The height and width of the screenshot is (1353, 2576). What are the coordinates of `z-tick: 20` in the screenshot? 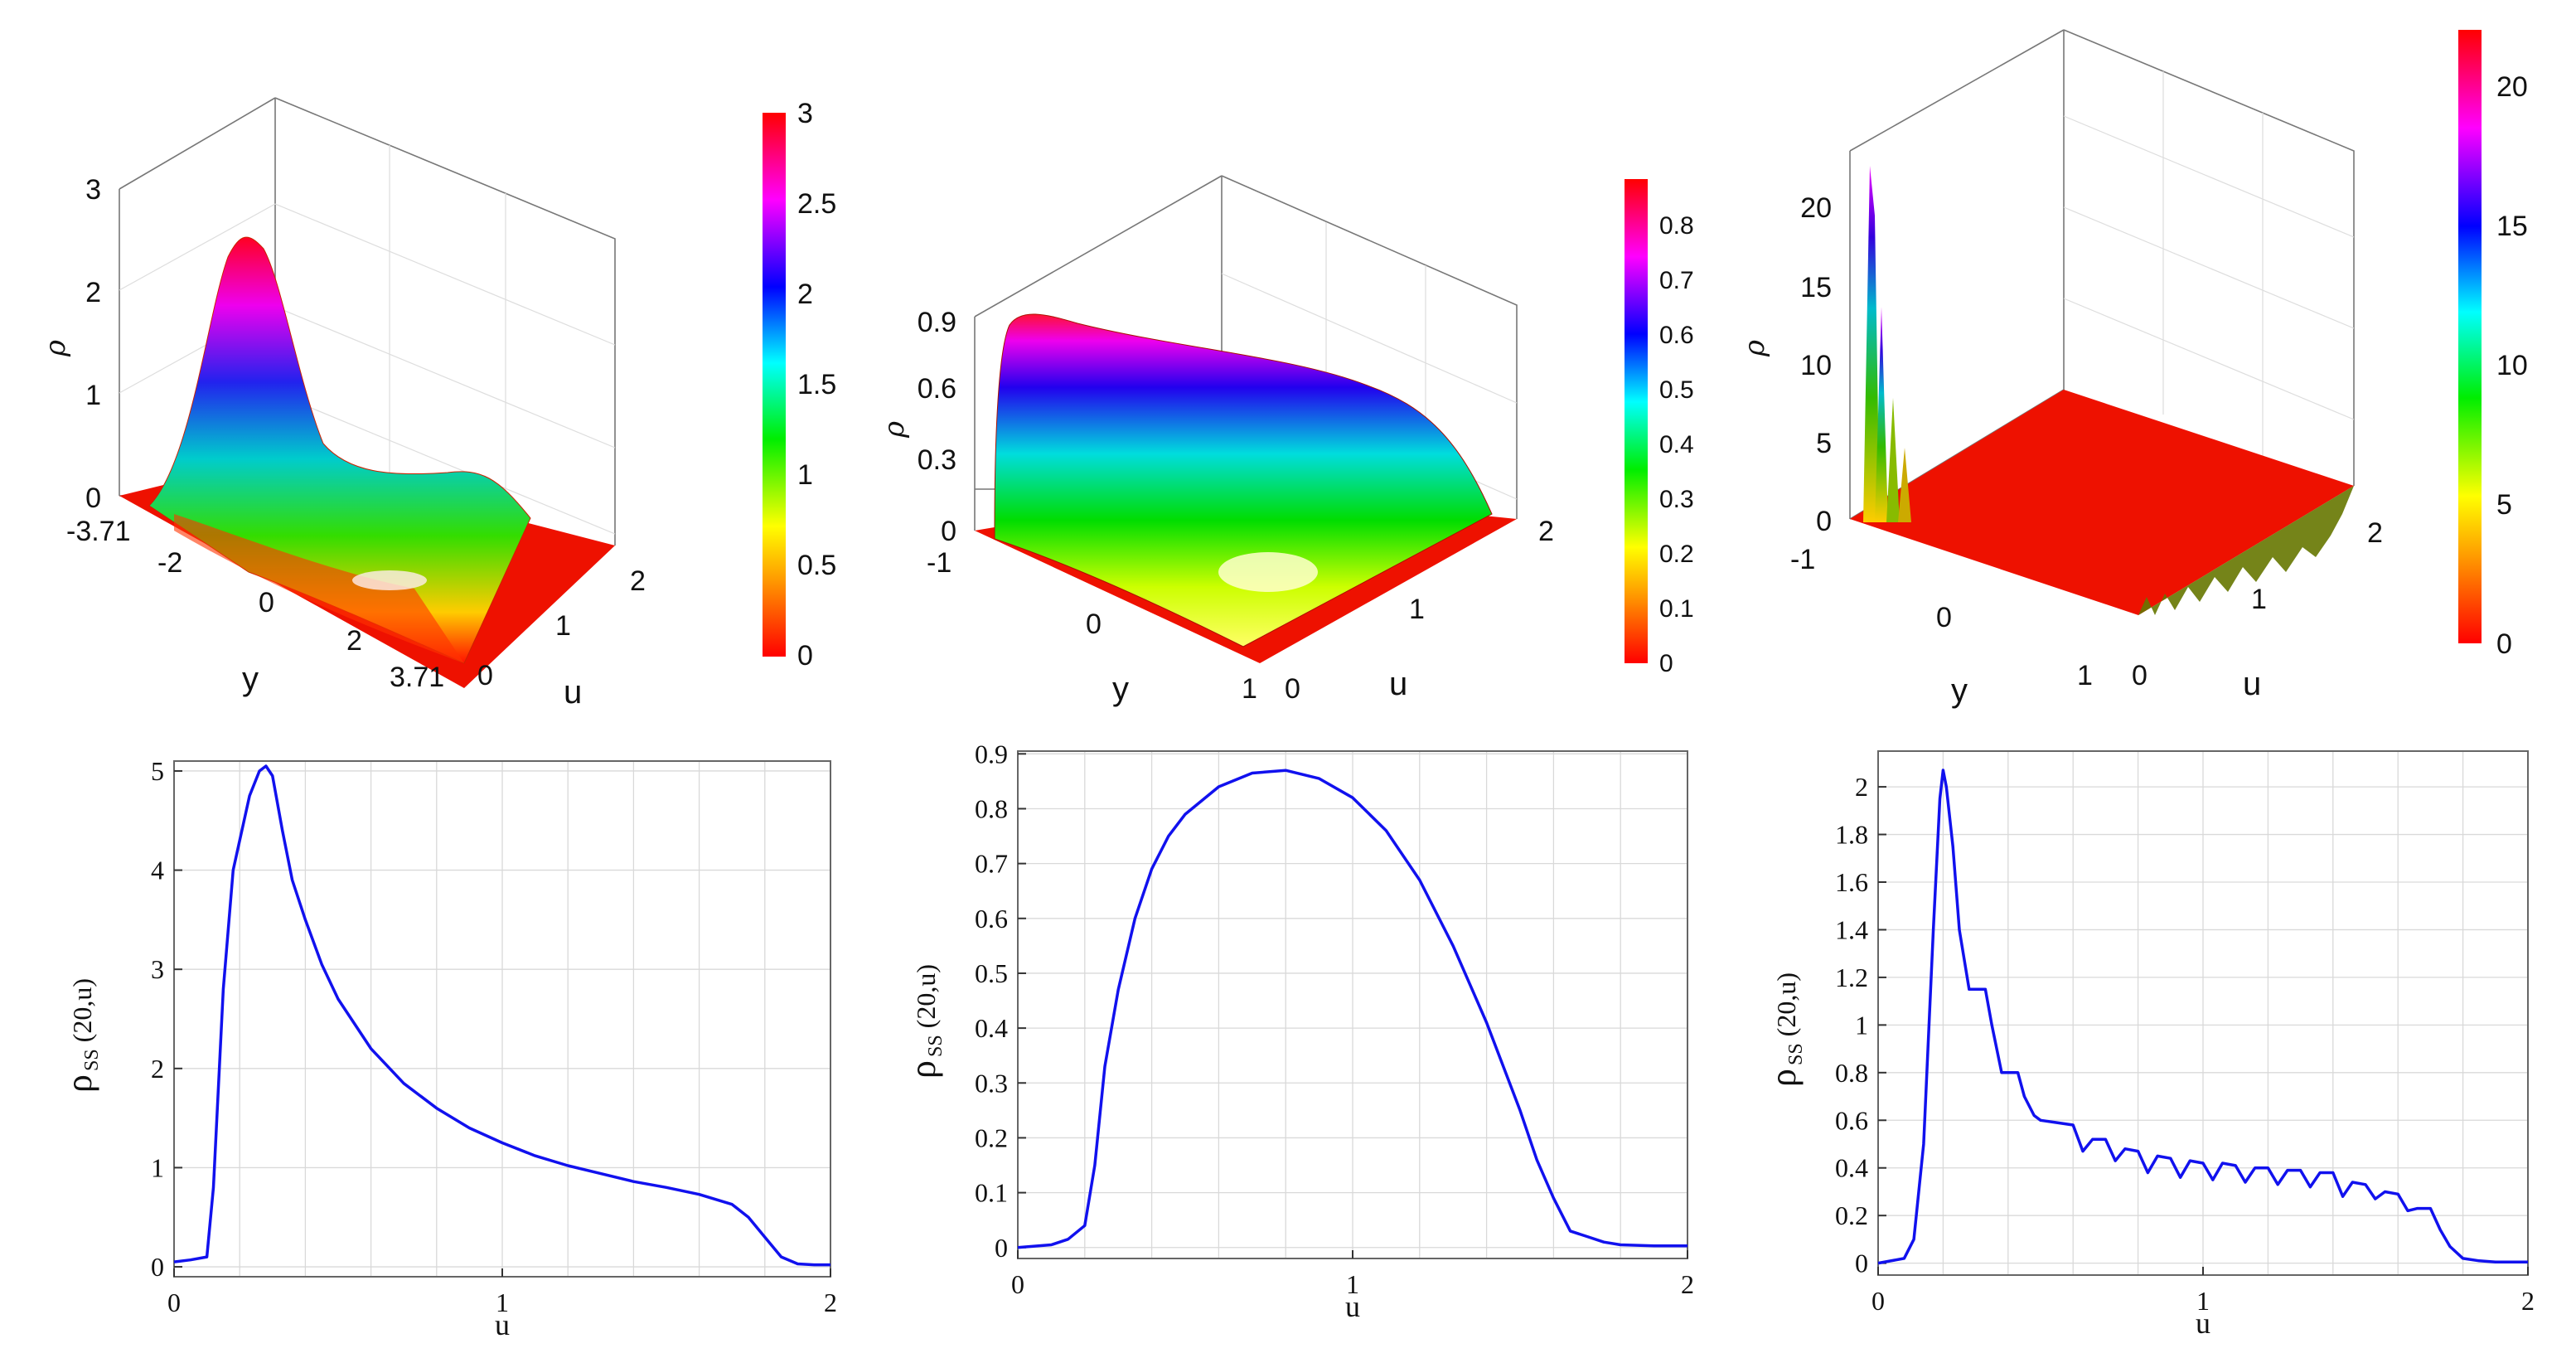 It's located at (1816, 208).